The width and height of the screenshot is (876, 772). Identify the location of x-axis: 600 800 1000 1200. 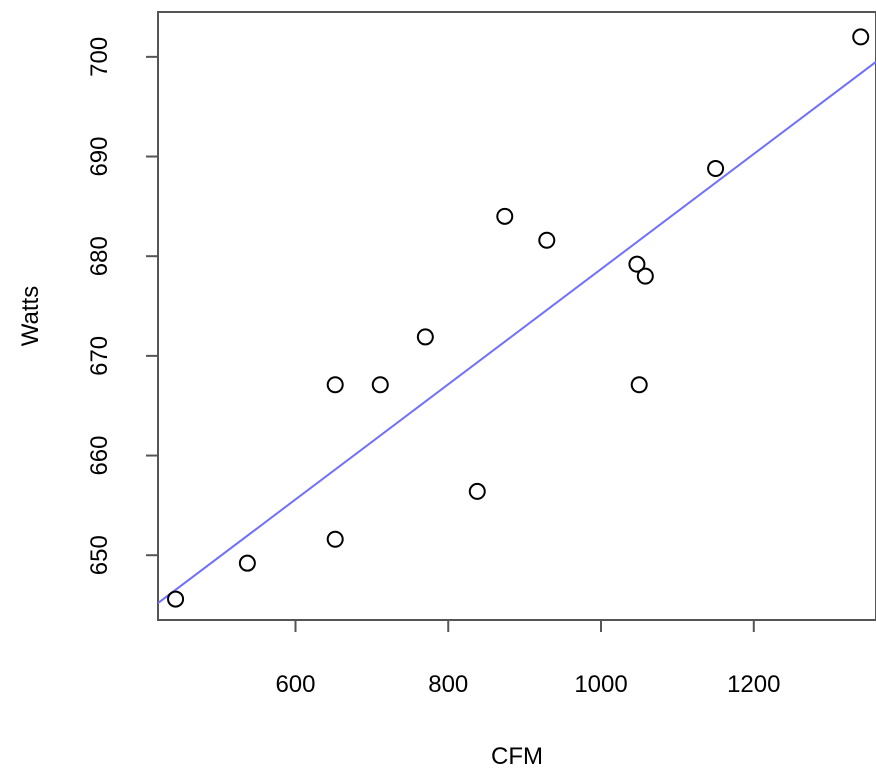
(527, 659).